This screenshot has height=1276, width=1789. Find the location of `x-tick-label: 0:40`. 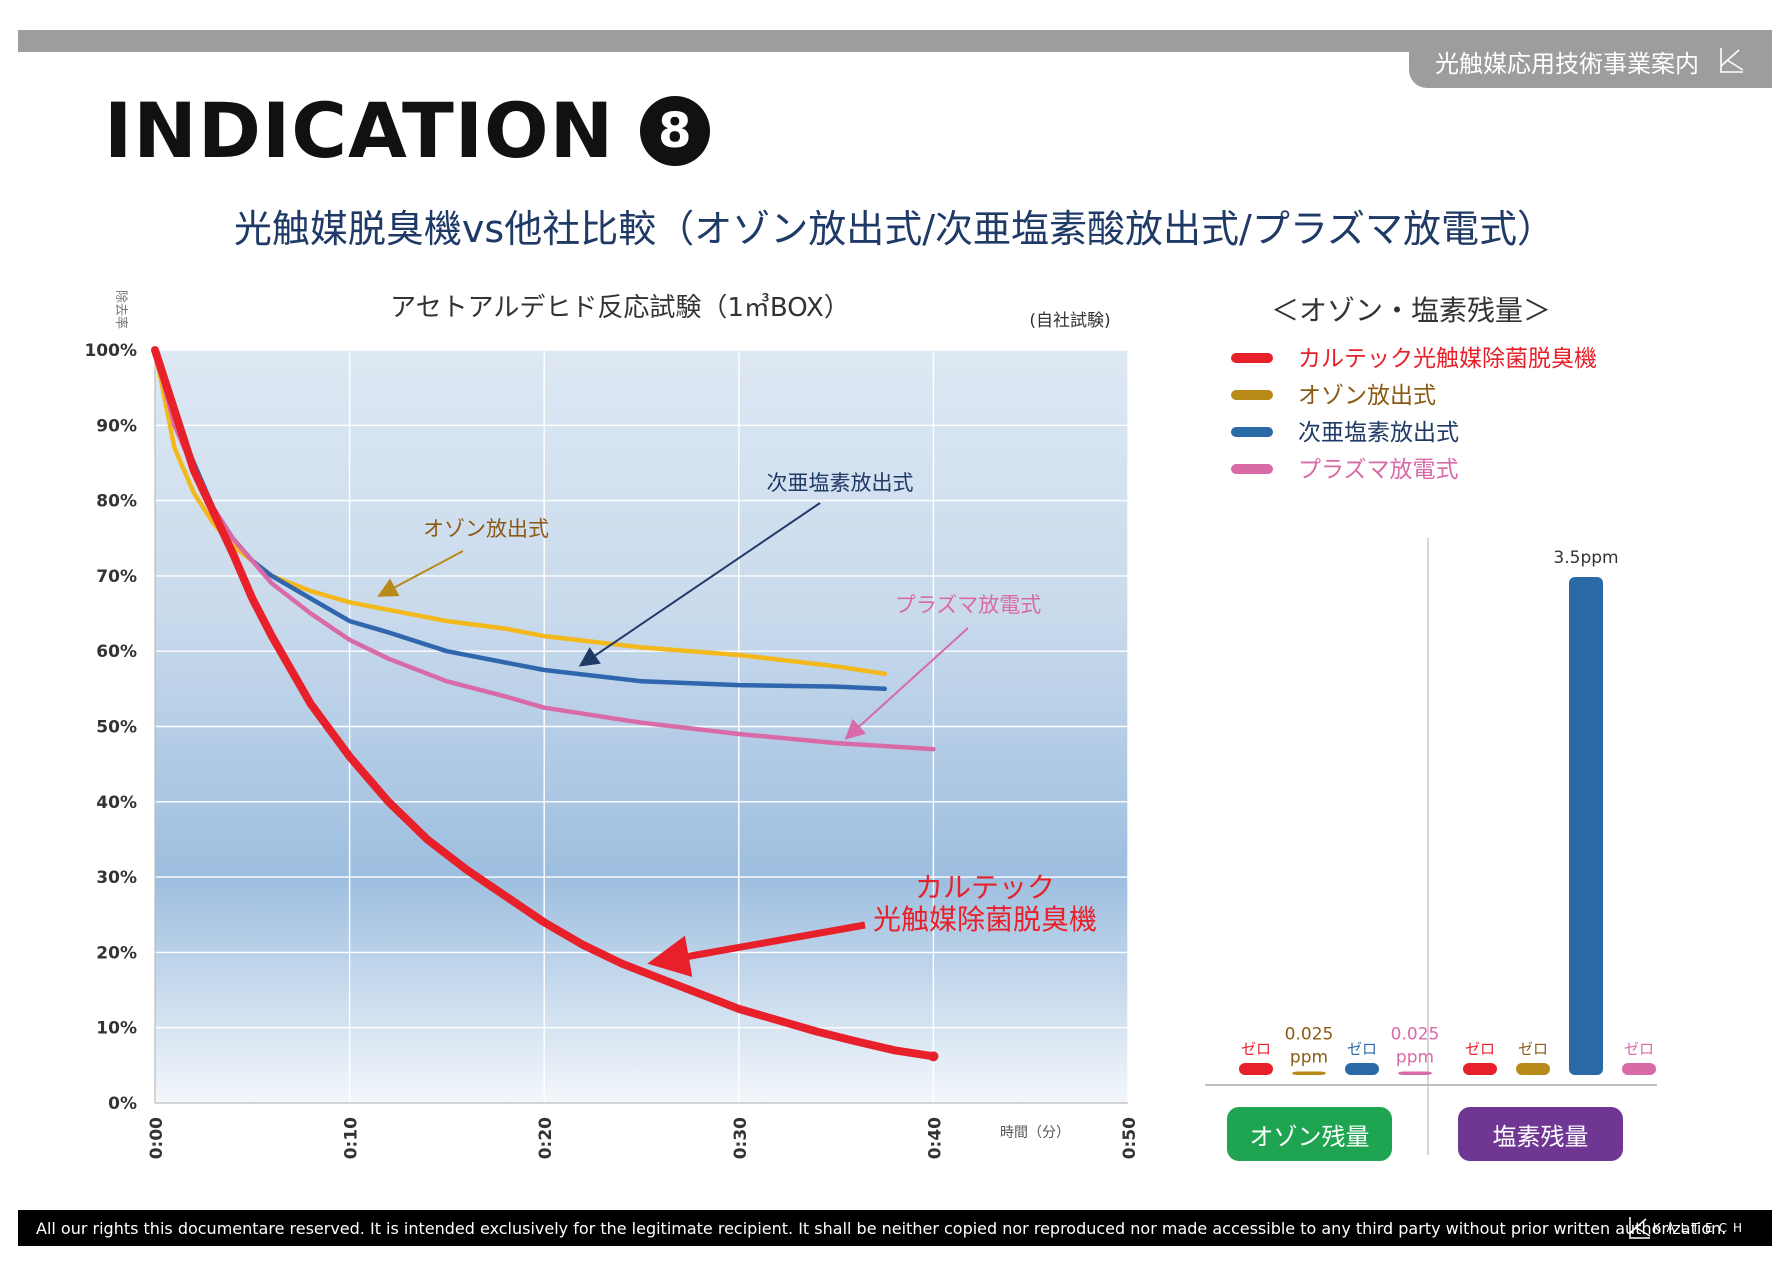

x-tick-label: 0:40 is located at coordinates (935, 1138).